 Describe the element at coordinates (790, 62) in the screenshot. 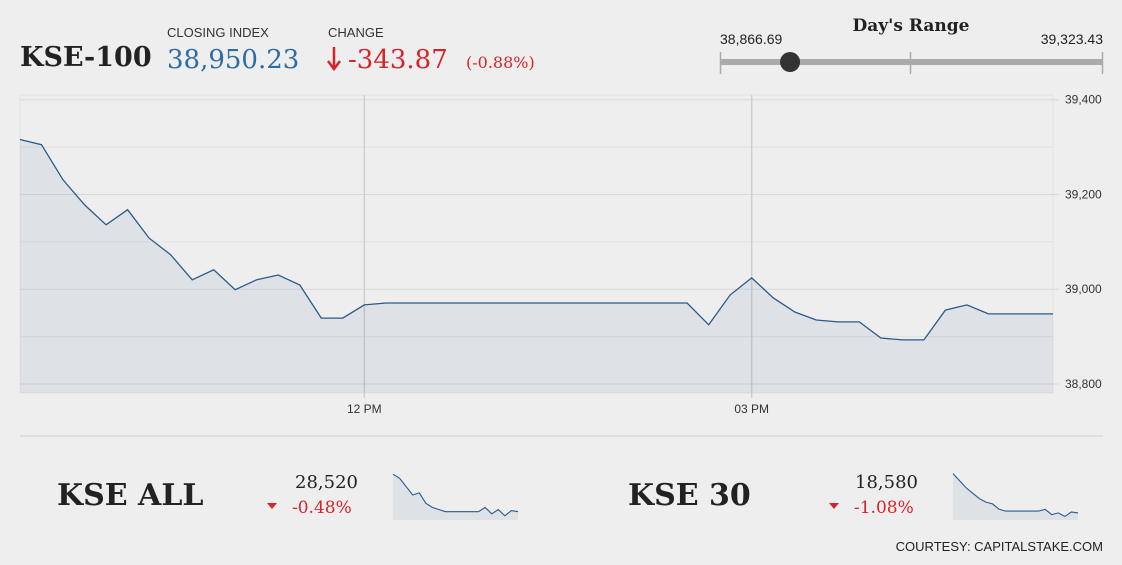

I see `range-marker` at that location.